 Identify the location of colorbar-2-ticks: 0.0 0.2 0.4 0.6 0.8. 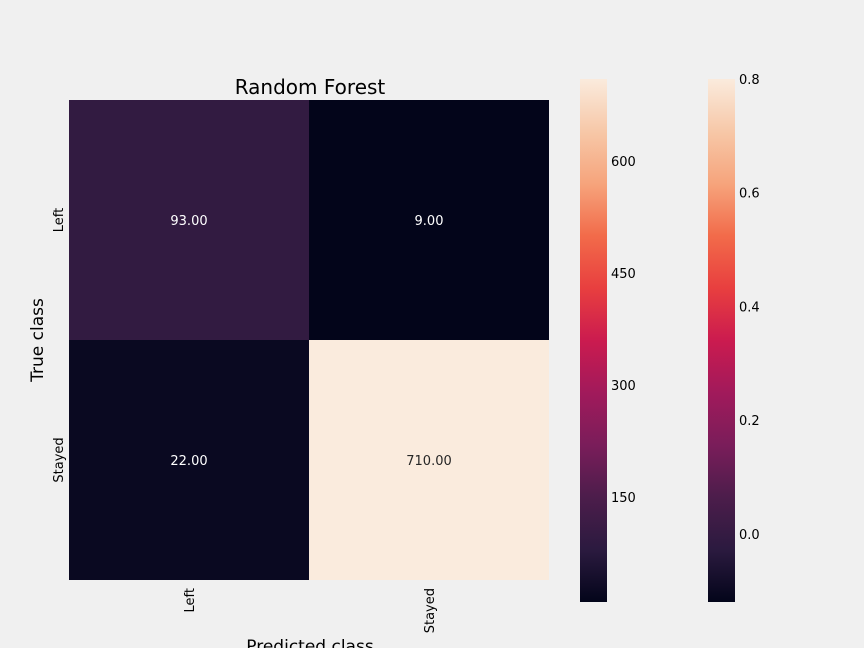
(749, 308).